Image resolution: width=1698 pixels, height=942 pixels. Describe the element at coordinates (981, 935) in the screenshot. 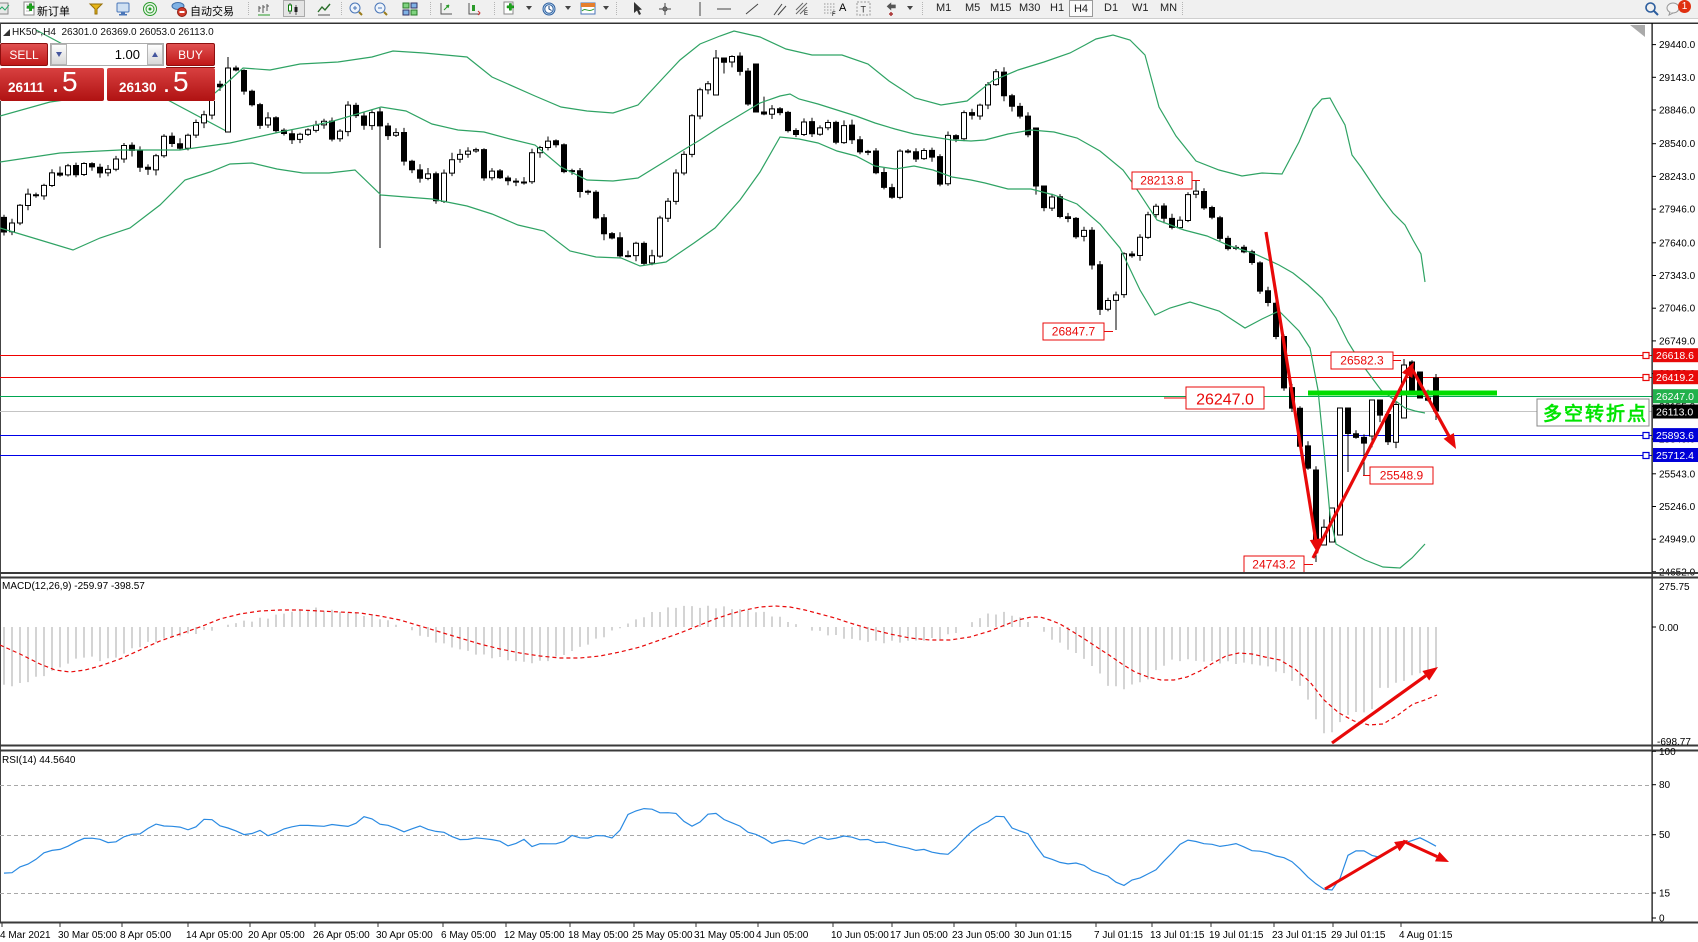

I see `svg-text: 23 Jun 05:00` at that location.